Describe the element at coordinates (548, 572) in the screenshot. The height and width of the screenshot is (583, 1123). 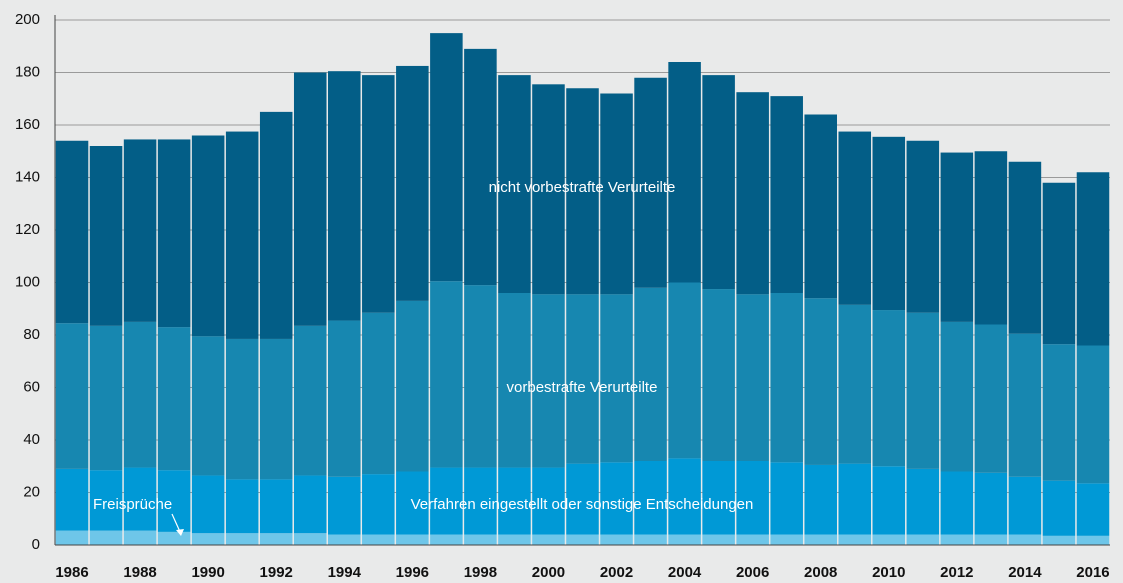
I see `x-tick-label: 2000` at that location.